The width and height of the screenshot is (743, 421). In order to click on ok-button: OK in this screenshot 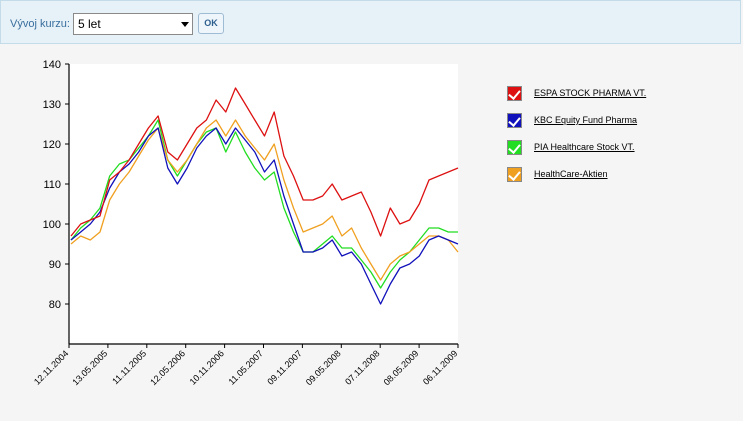, I will do `click(211, 23)`.